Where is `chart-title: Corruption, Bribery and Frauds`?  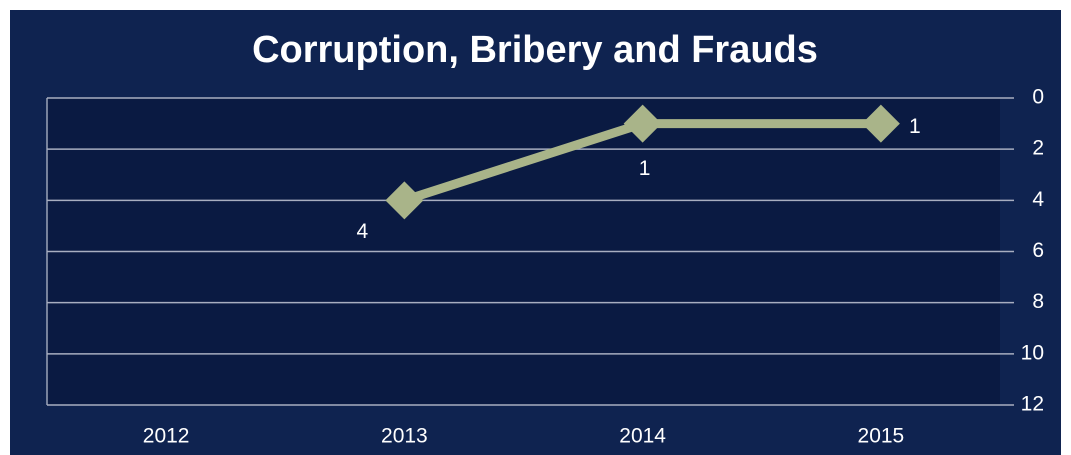
chart-title: Corruption, Bribery and Frauds is located at coordinates (535, 50).